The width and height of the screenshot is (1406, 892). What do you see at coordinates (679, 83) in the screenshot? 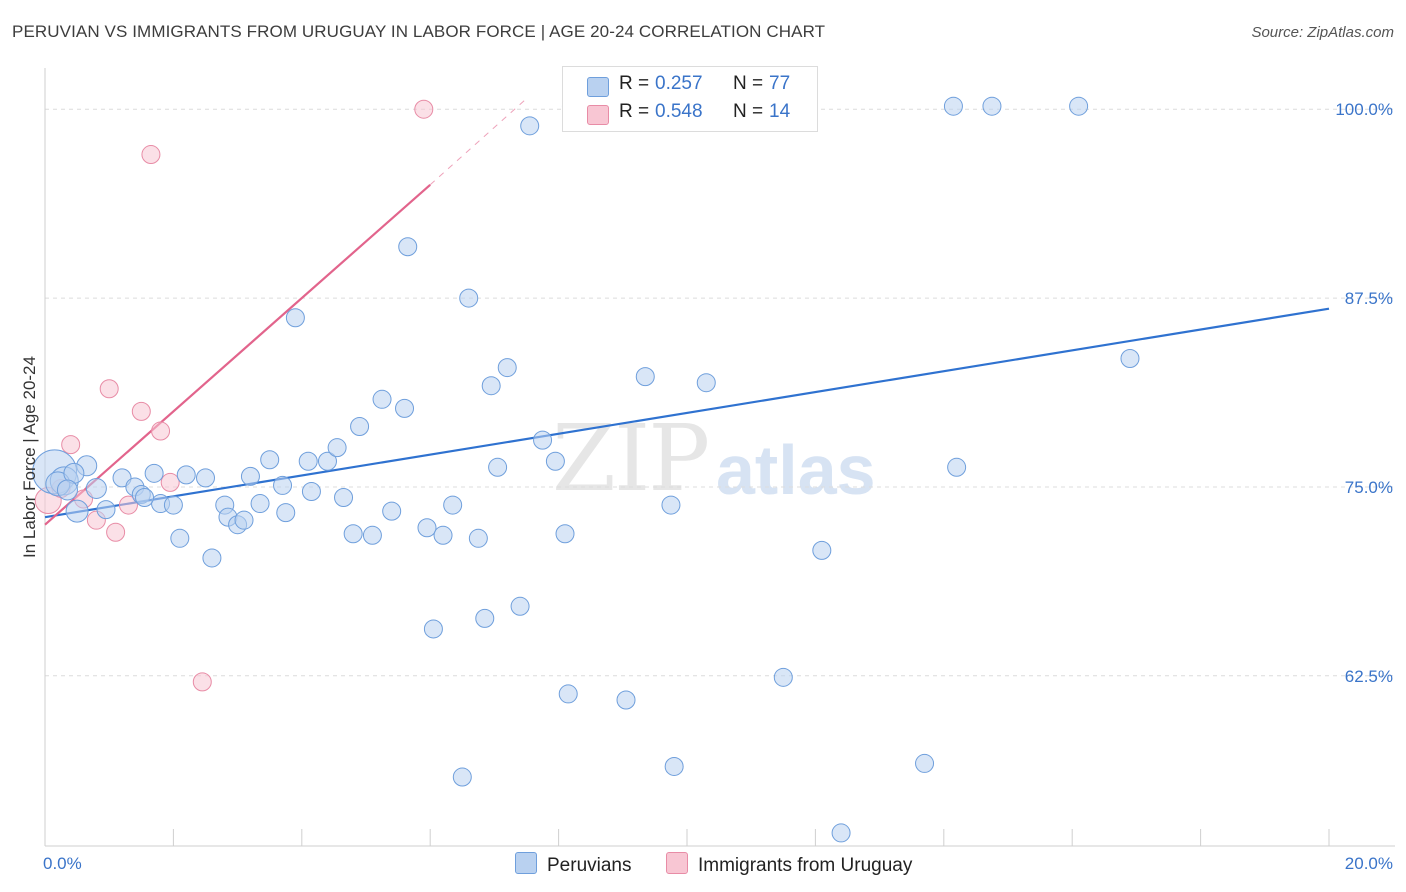
I see `legend-r-value: 0.257` at bounding box center [679, 83].